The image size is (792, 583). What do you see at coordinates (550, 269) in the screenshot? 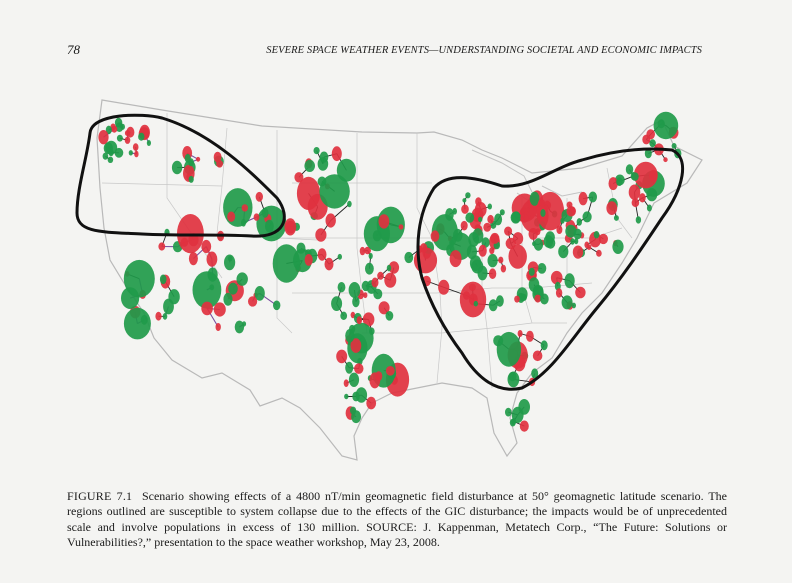
I see `collapse-region-east` at bounding box center [550, 269].